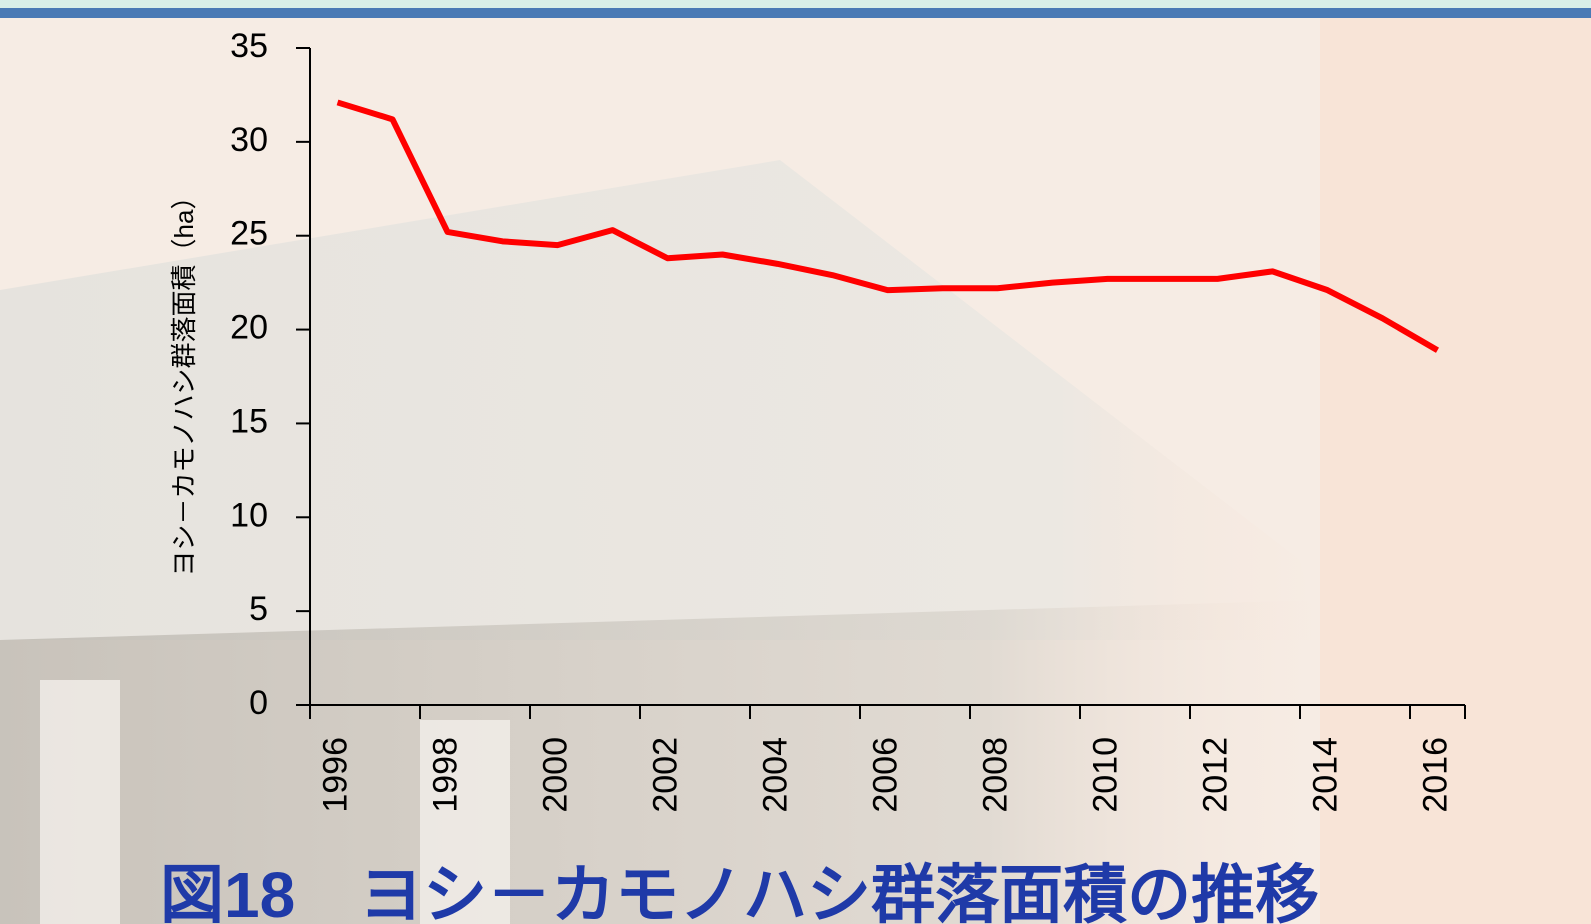 This screenshot has width=1591, height=924. Describe the element at coordinates (335, 775) in the screenshot. I see `x-tick-label: 1996` at that location.